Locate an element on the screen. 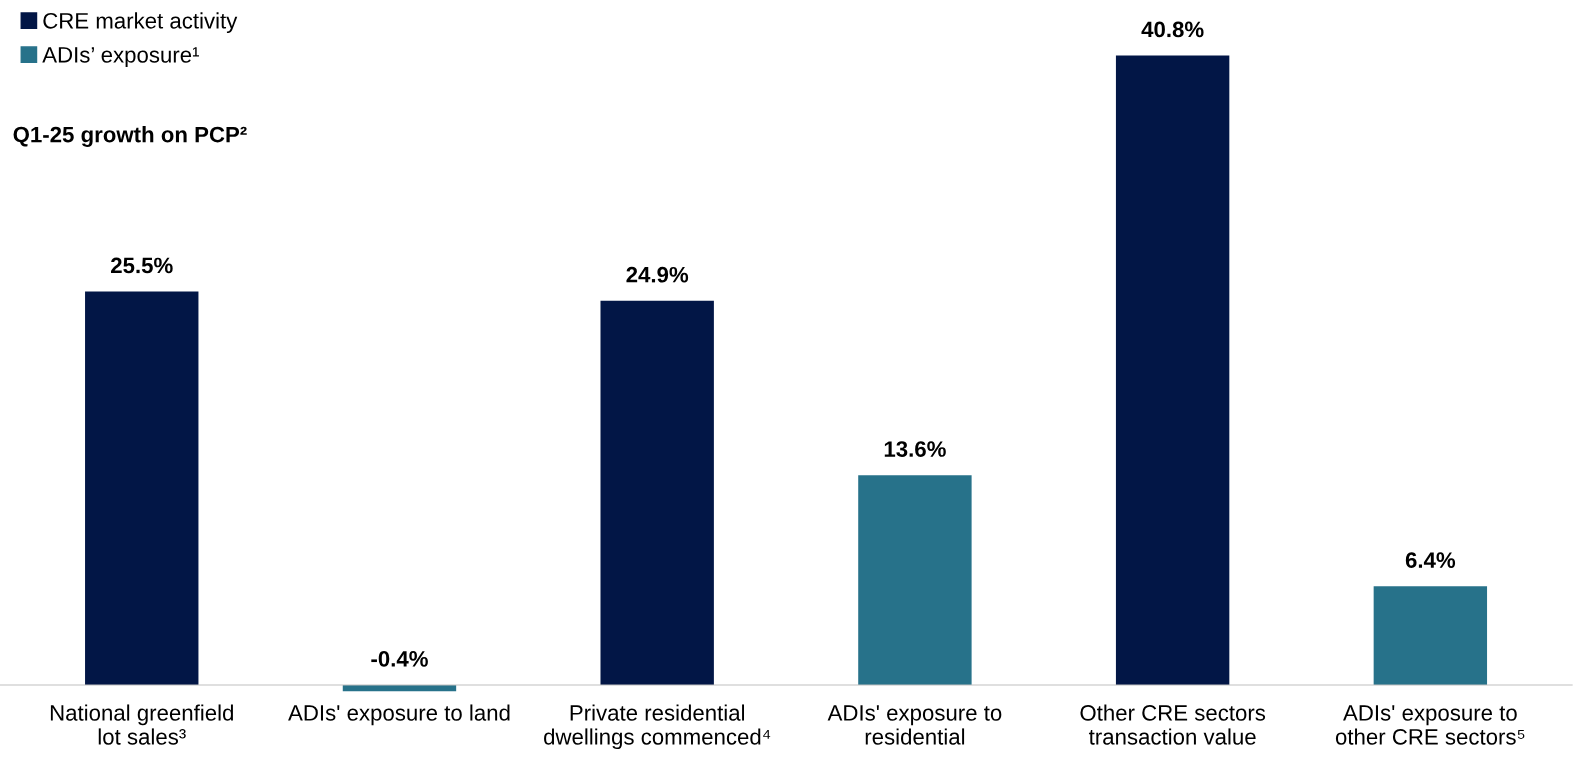 This screenshot has width=1580, height=767. x-tick-label: National greenfield lot sales³ is located at coordinates (141, 724).